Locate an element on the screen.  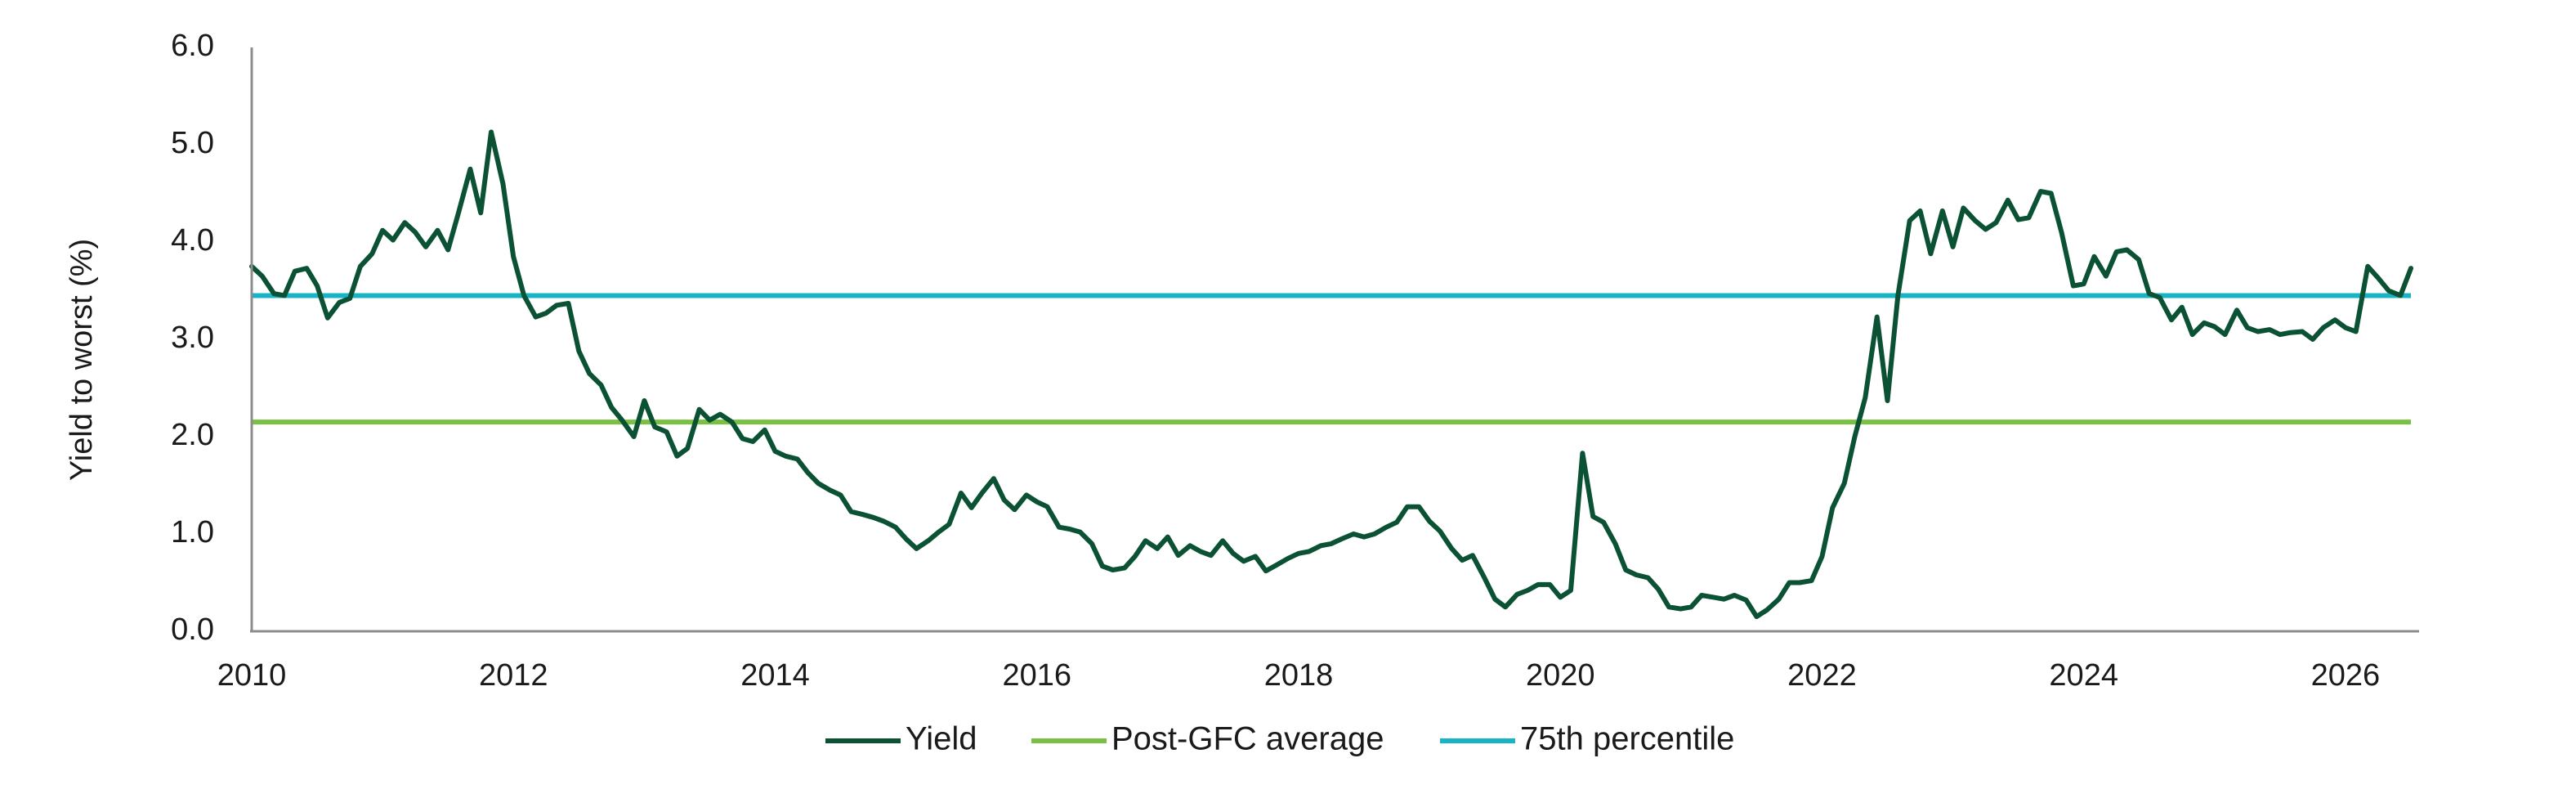
legend-item: 75th percentile is located at coordinates (1587, 739).